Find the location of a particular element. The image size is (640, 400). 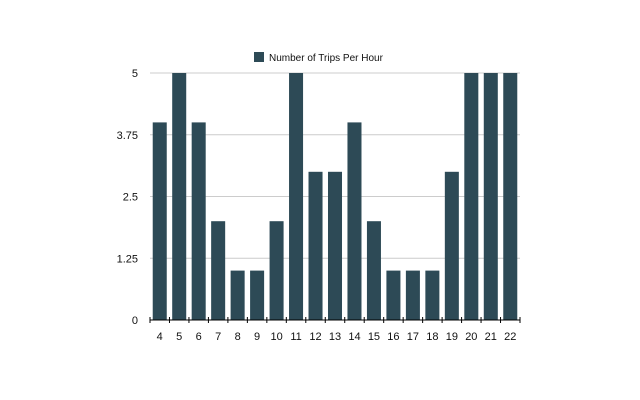

x-tick-label: 19 is located at coordinates (452, 337).